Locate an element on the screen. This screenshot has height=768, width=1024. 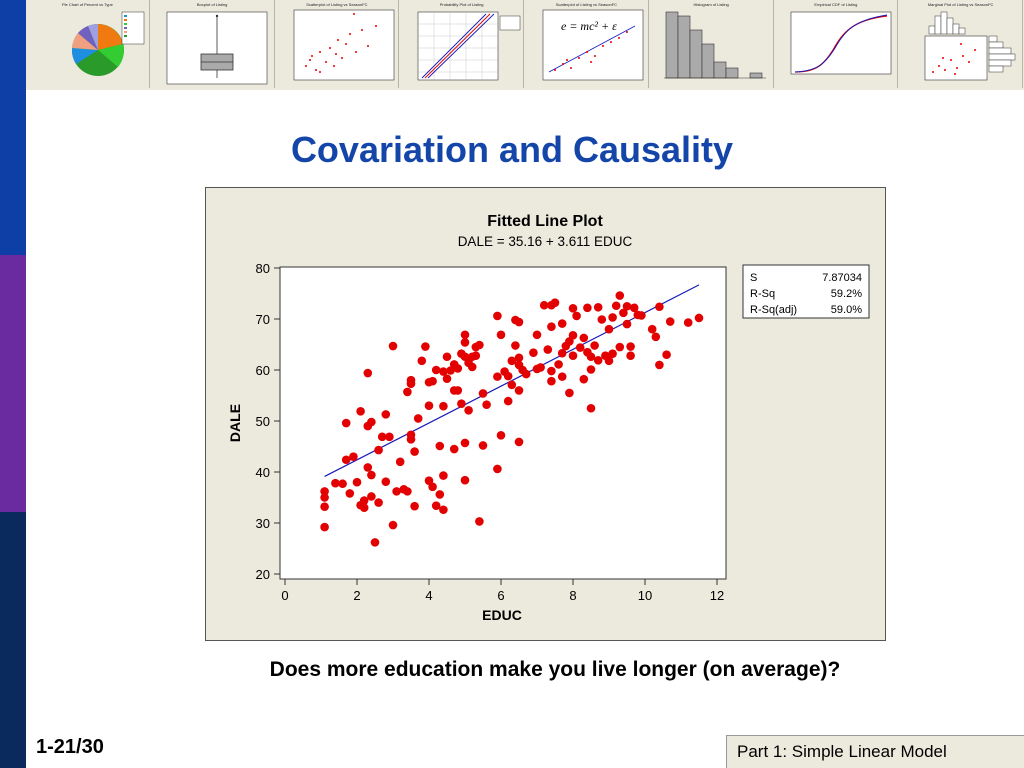
x-tick-label: 6 is located at coordinates (500, 595).